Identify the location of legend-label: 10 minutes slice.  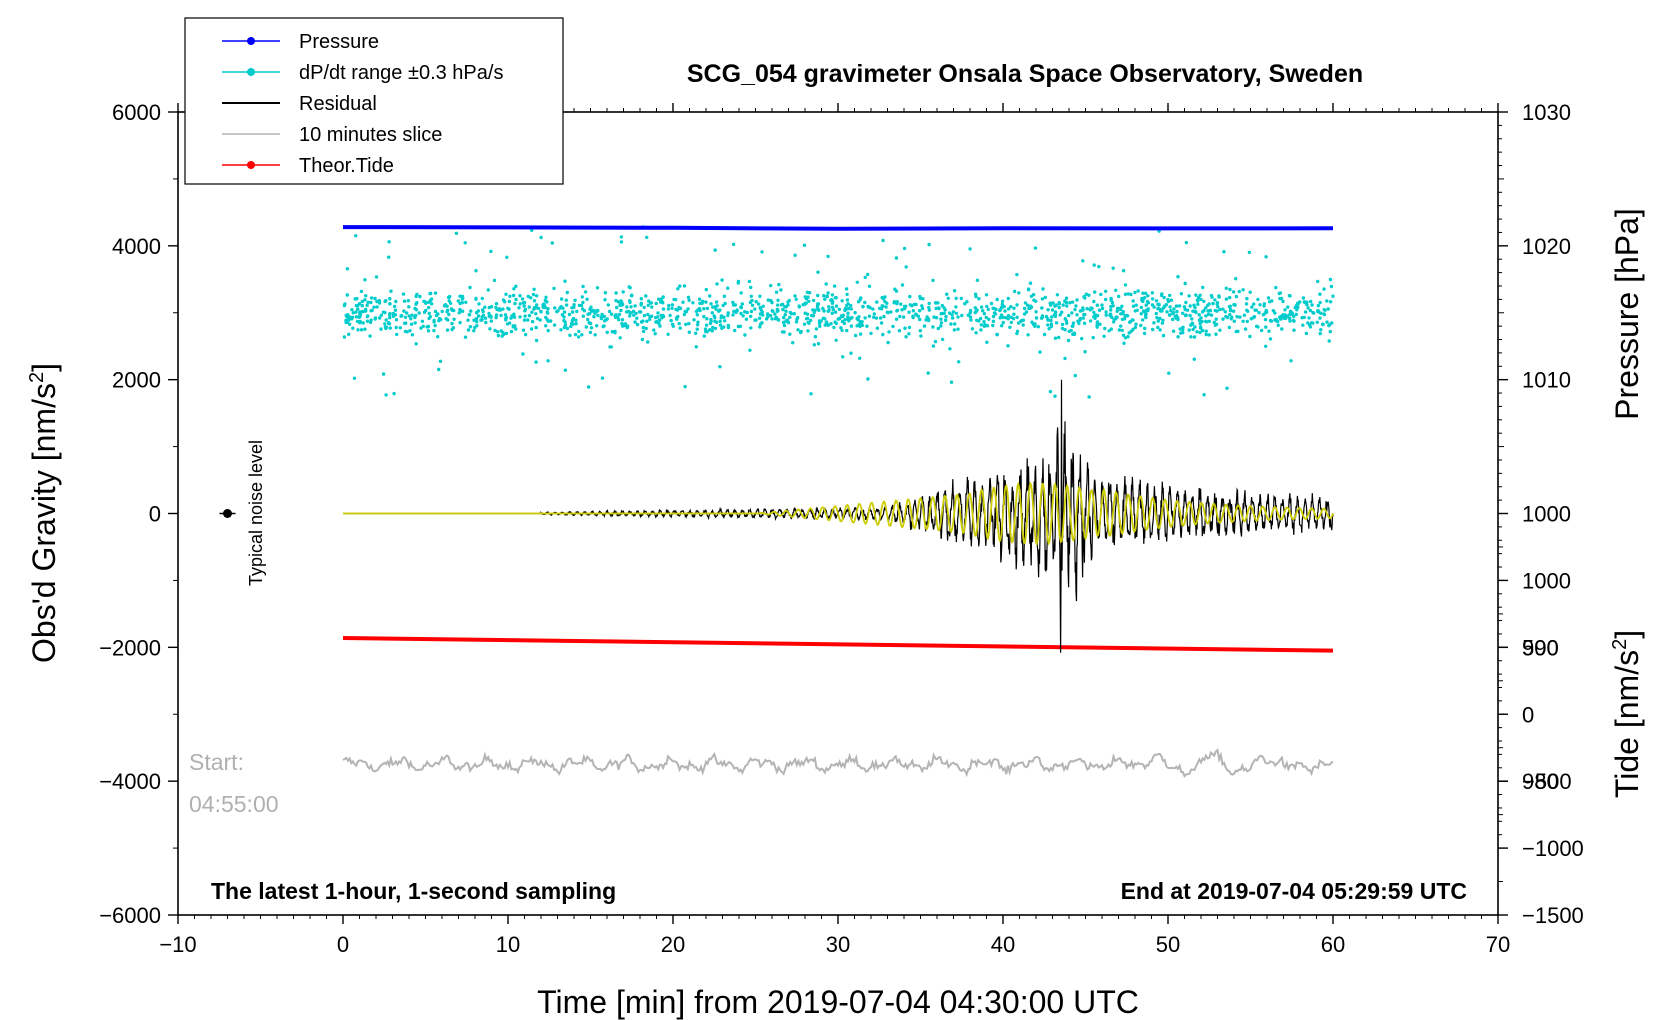
(370, 135).